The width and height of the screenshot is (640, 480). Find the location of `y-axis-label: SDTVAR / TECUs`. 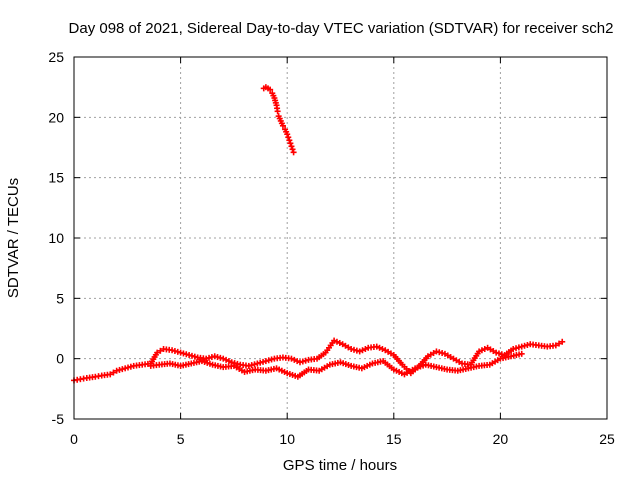

y-axis-label: SDTVAR / TECUs is located at coordinates (13, 238).